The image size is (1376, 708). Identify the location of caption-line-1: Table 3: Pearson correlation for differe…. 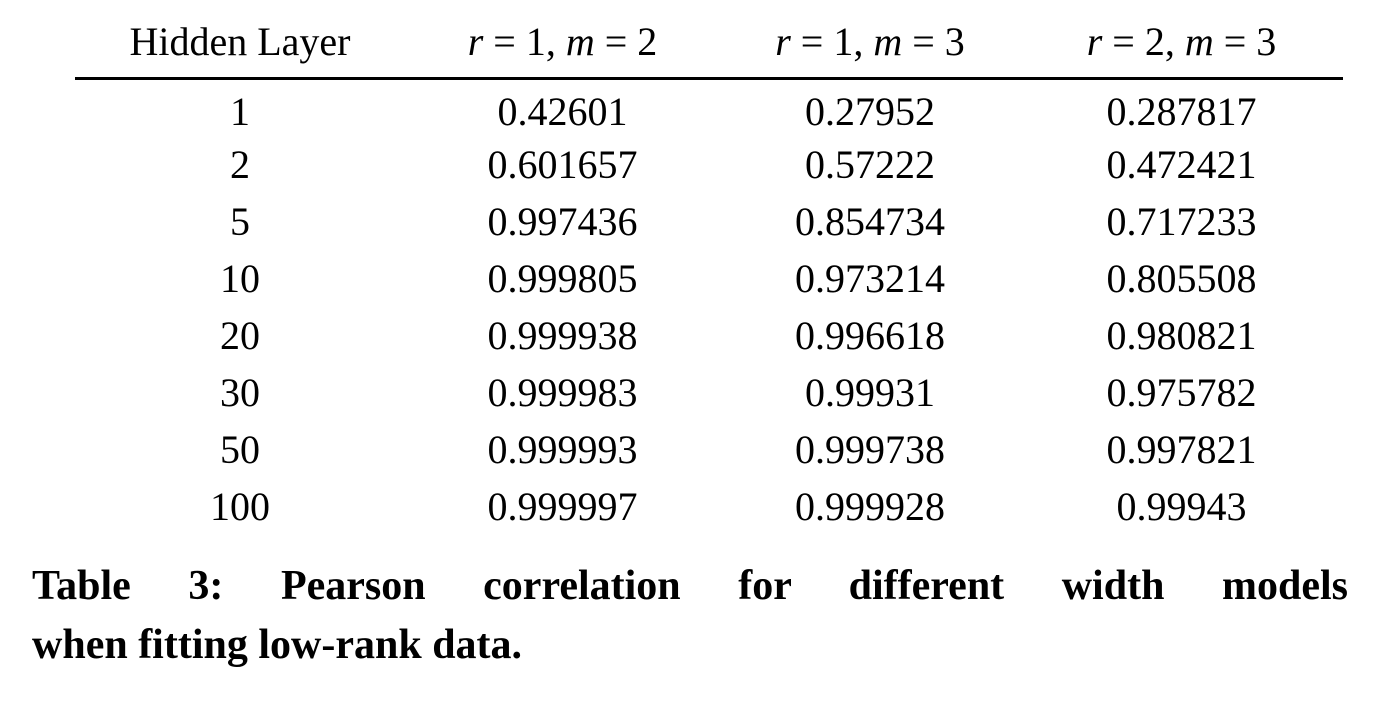
(690, 585).